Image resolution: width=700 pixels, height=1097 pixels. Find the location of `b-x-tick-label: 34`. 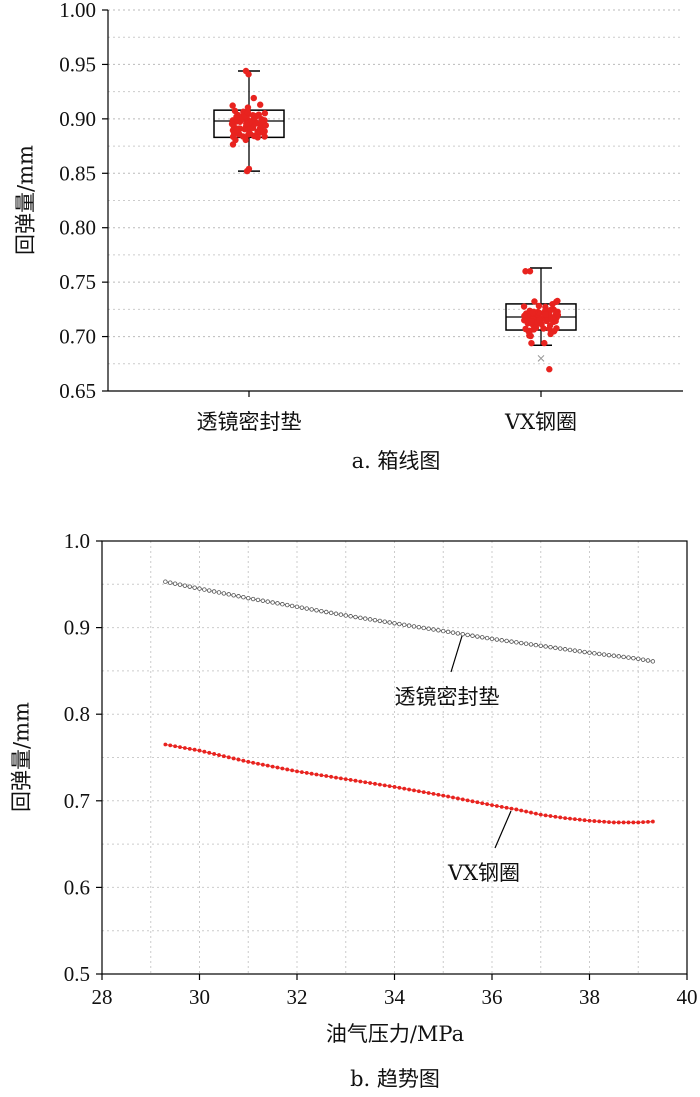

b-x-tick-label: 34 is located at coordinates (395, 997).